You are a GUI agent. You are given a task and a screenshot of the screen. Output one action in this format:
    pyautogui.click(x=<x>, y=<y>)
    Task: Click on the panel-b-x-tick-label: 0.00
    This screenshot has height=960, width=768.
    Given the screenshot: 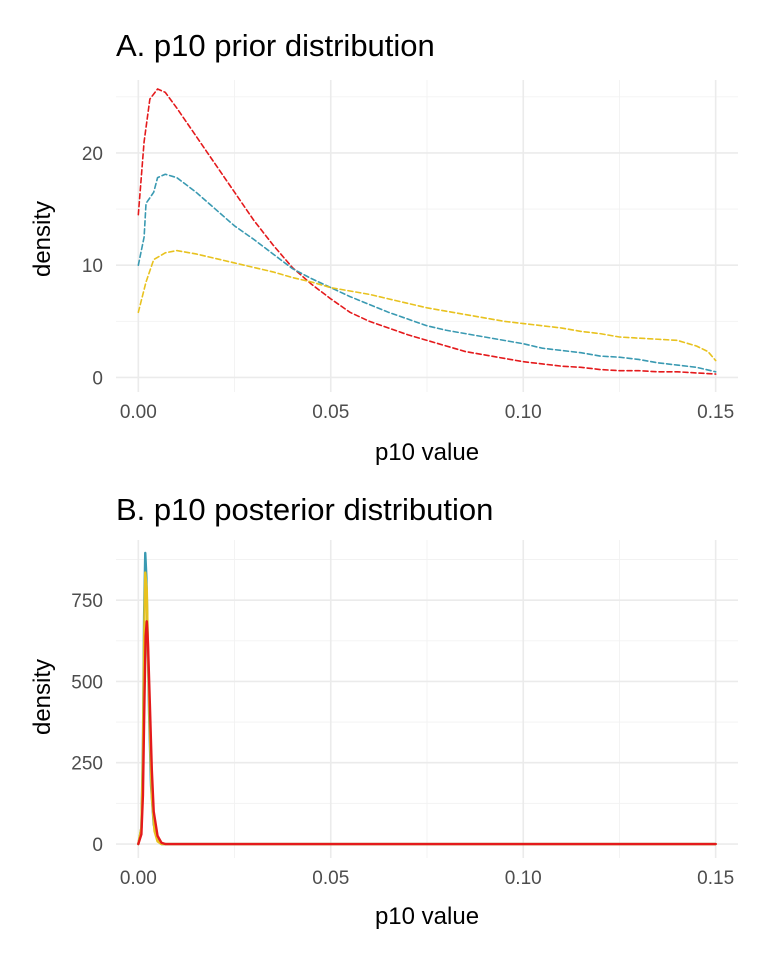 What is the action you would take?
    pyautogui.click(x=138, y=878)
    